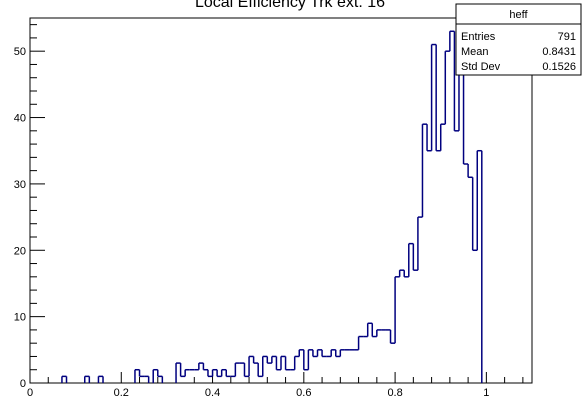  Describe the element at coordinates (20, 52) in the screenshot. I see `y-tick-label: 50` at that location.